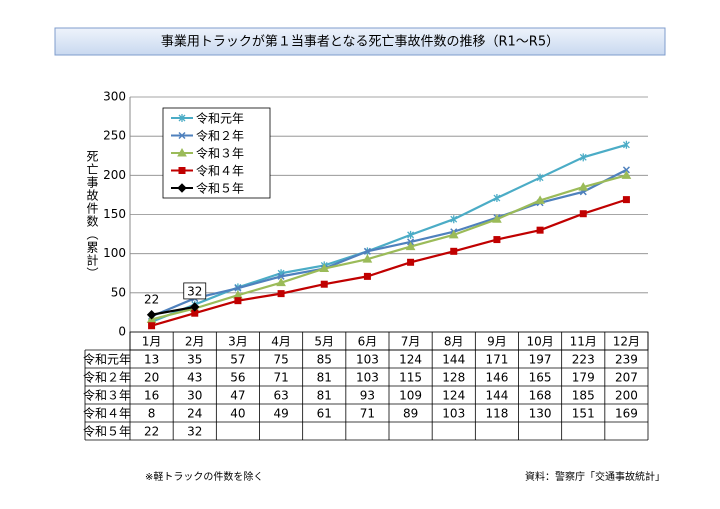 The image size is (720, 509). What do you see at coordinates (151, 360) in the screenshot?
I see `table-cell: 13` at bounding box center [151, 360].